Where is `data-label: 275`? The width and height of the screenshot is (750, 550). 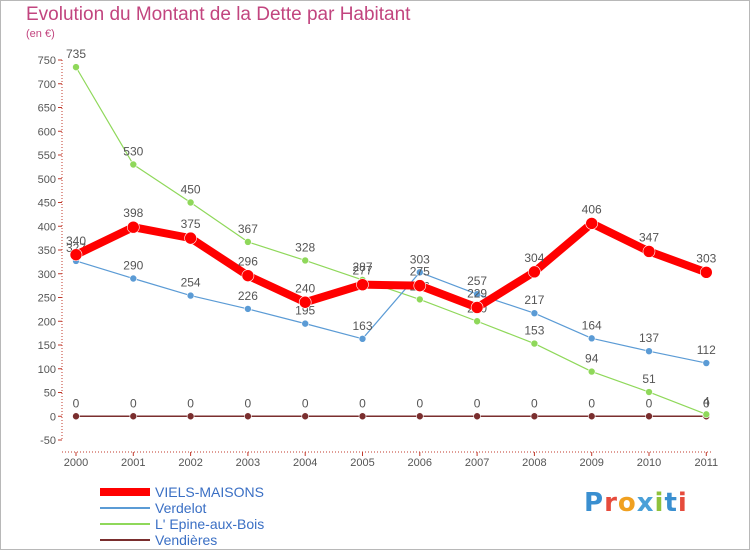 data-label: 275 is located at coordinates (420, 272).